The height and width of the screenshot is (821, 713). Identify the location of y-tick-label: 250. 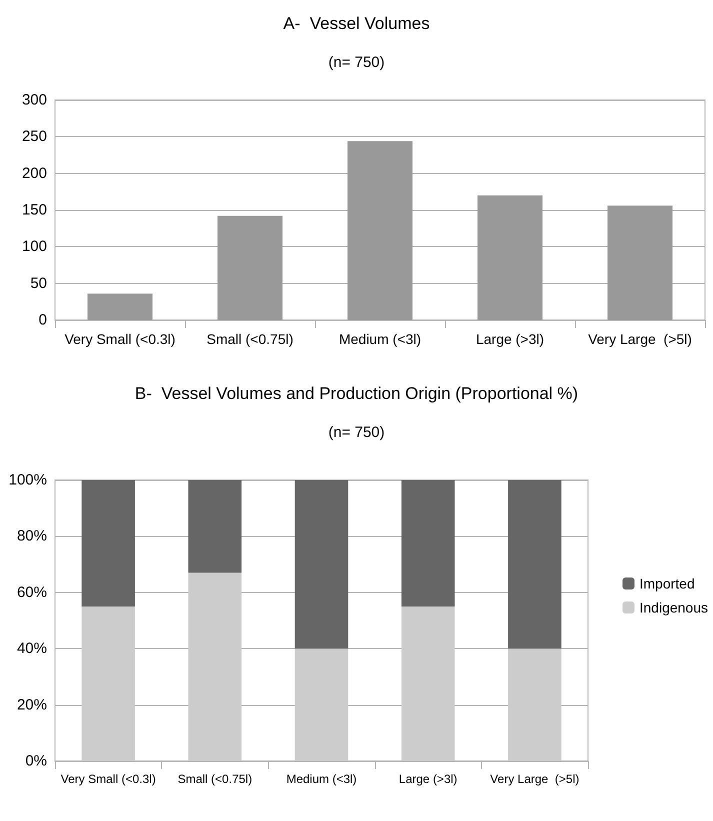
(34, 137).